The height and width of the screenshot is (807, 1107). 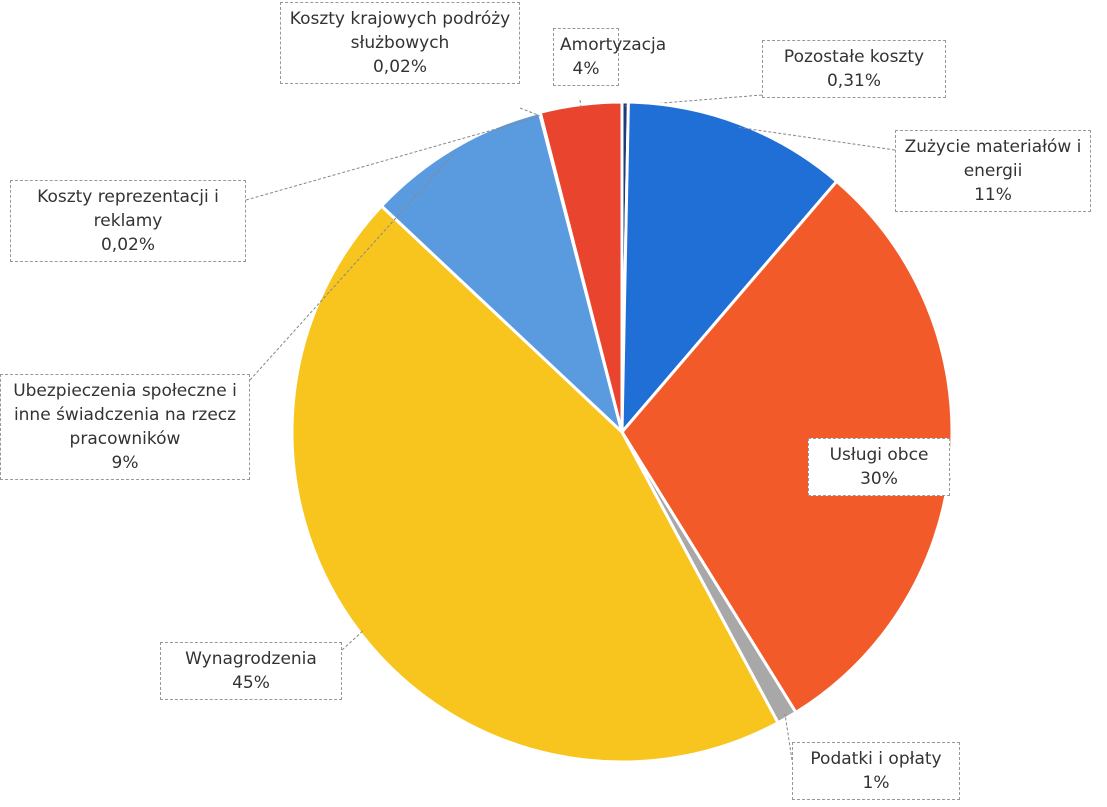 What do you see at coordinates (879, 479) in the screenshot?
I see `value-label: 30%` at bounding box center [879, 479].